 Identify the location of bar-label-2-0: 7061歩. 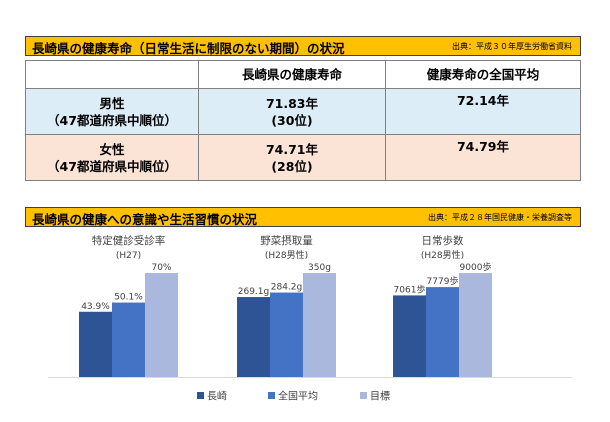
(410, 289).